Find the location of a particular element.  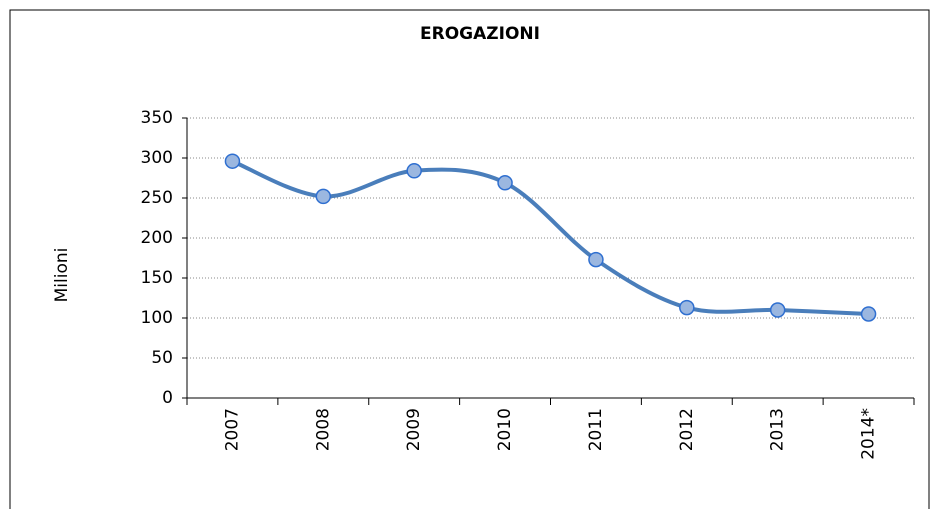

y-tick-label: 150 is located at coordinates (157, 278).